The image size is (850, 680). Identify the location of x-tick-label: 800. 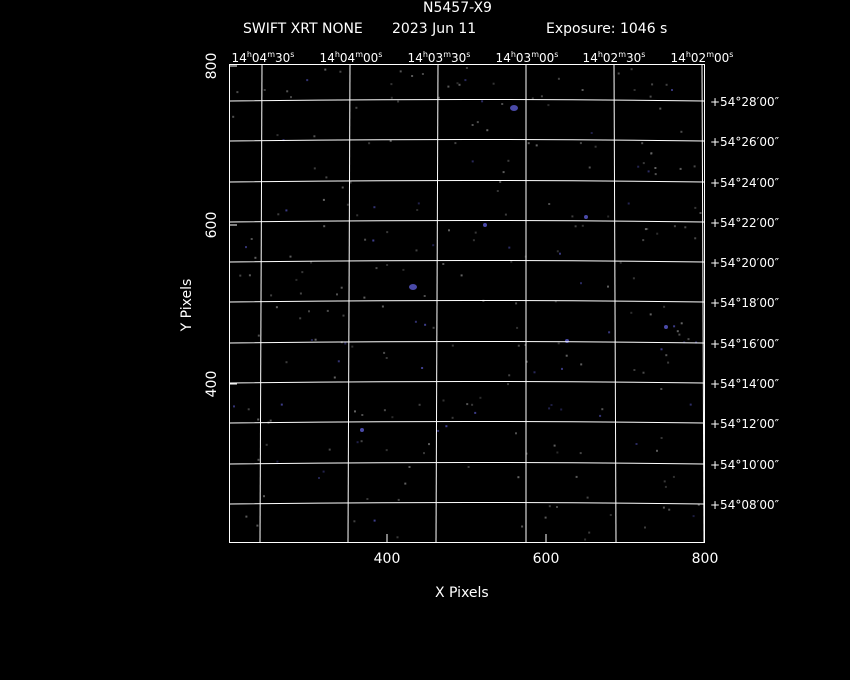
(705, 559).